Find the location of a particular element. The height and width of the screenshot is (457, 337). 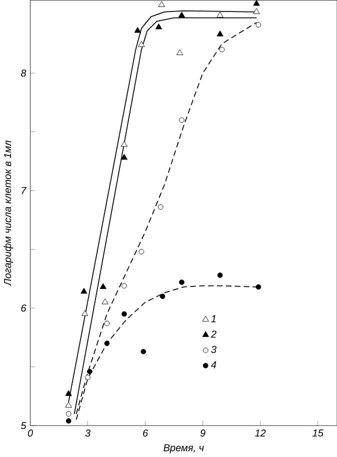

x-tick-label: 12 is located at coordinates (260, 433).